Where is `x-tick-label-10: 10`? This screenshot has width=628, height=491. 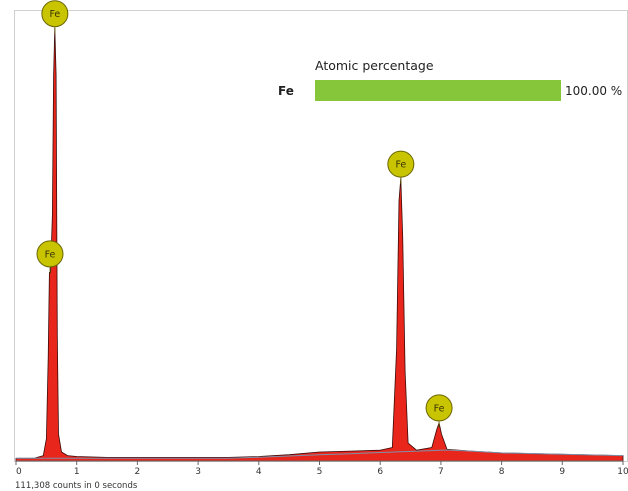 x-tick-label-10: 10 is located at coordinates (622, 472).